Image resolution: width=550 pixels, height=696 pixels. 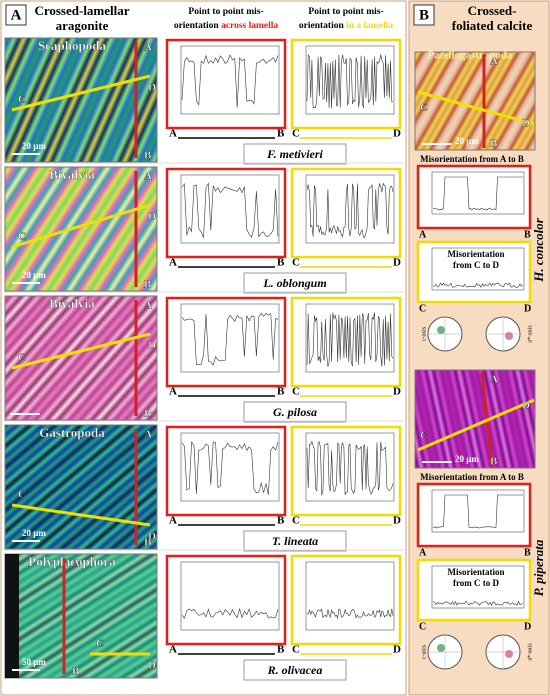 I want to click on panel-title: aragonite, so click(x=82, y=25).